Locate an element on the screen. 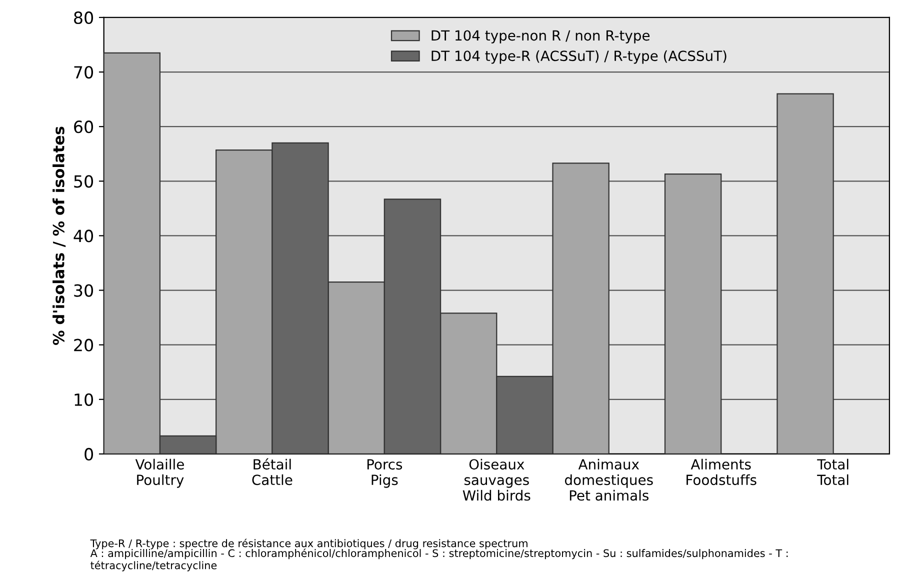 The width and height of the screenshot is (903, 582). x-tick-label: Total Total is located at coordinates (832, 472).